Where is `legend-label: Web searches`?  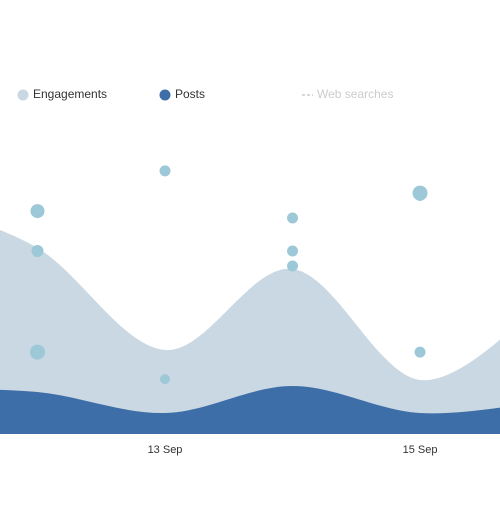 legend-label: Web searches is located at coordinates (355, 94).